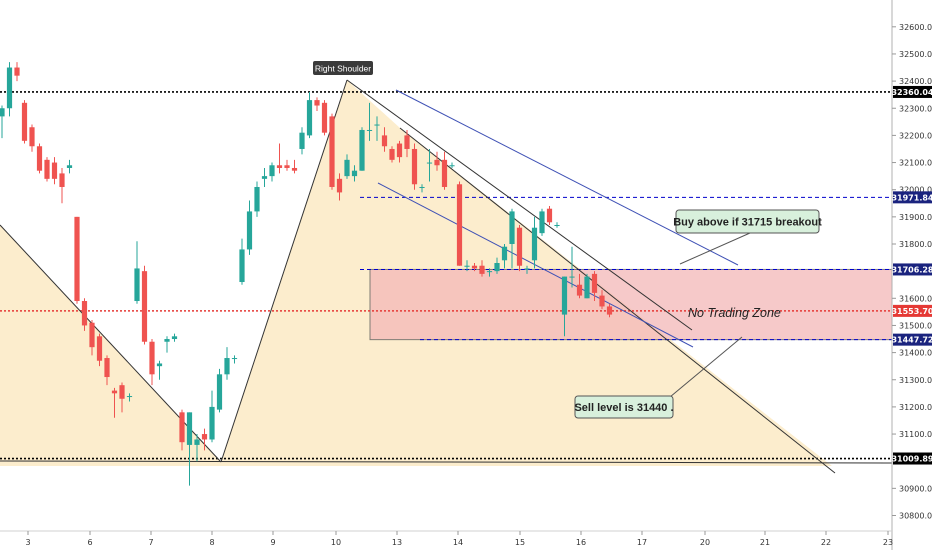 The width and height of the screenshot is (932, 550). I want to click on right-shoulder-annotation: Right Shoulder, so click(343, 68).